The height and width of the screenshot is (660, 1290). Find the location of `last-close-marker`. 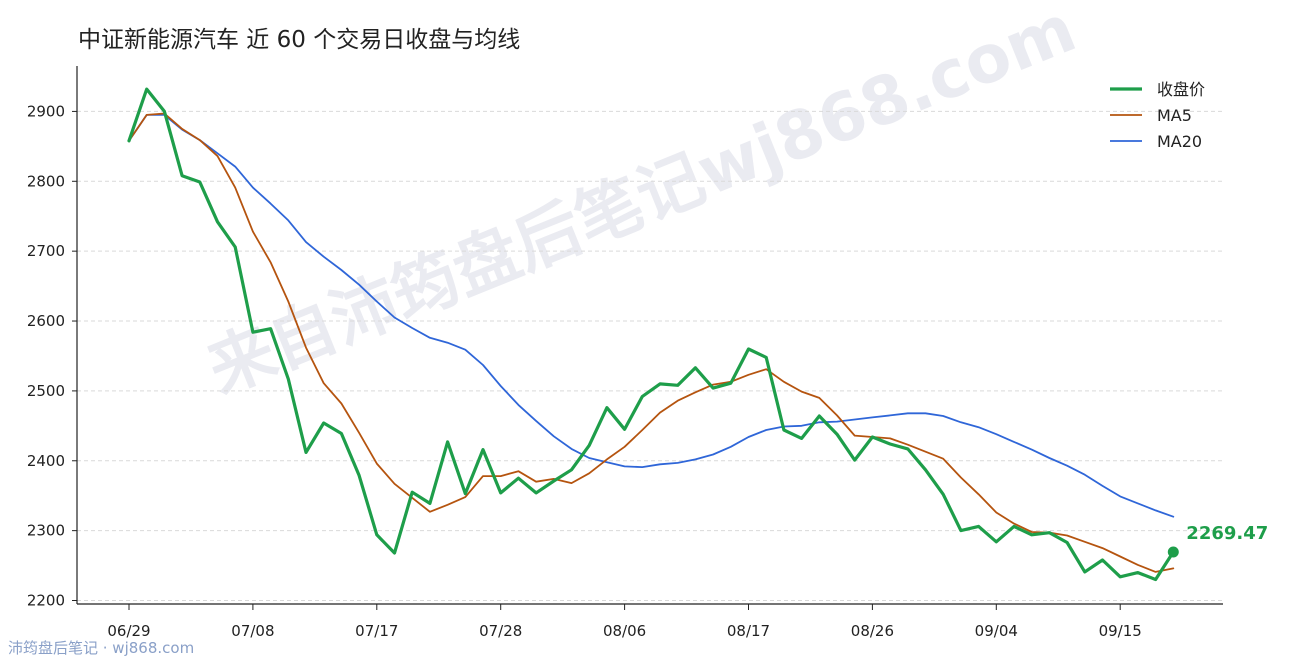

last-close-marker is located at coordinates (1173, 552).